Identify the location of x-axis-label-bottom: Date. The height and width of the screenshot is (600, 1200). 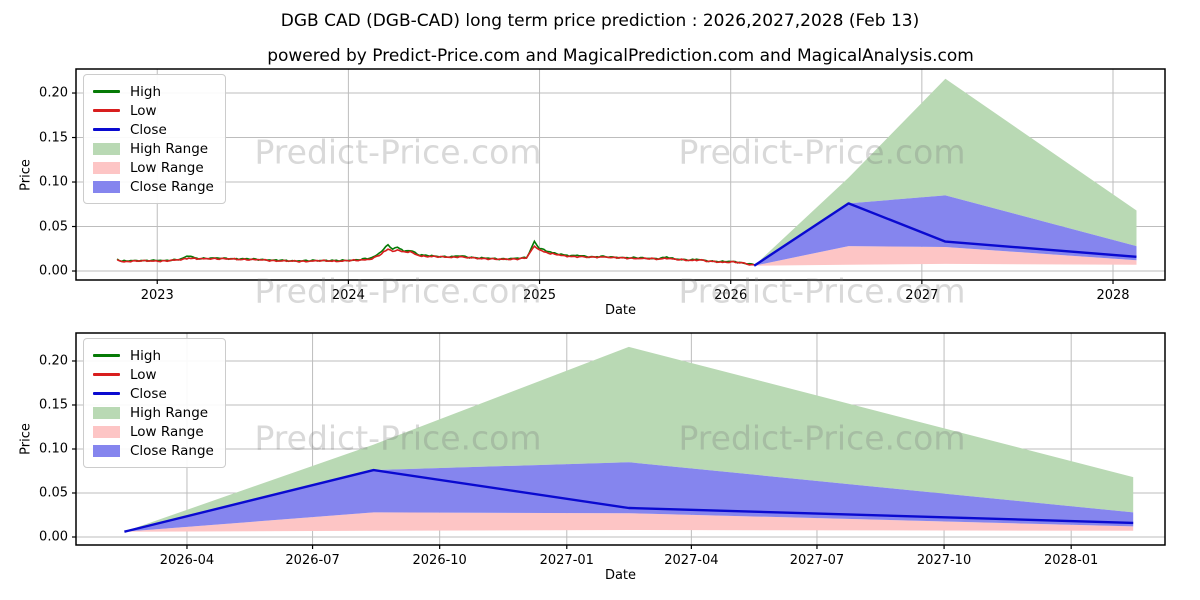
(620, 575).